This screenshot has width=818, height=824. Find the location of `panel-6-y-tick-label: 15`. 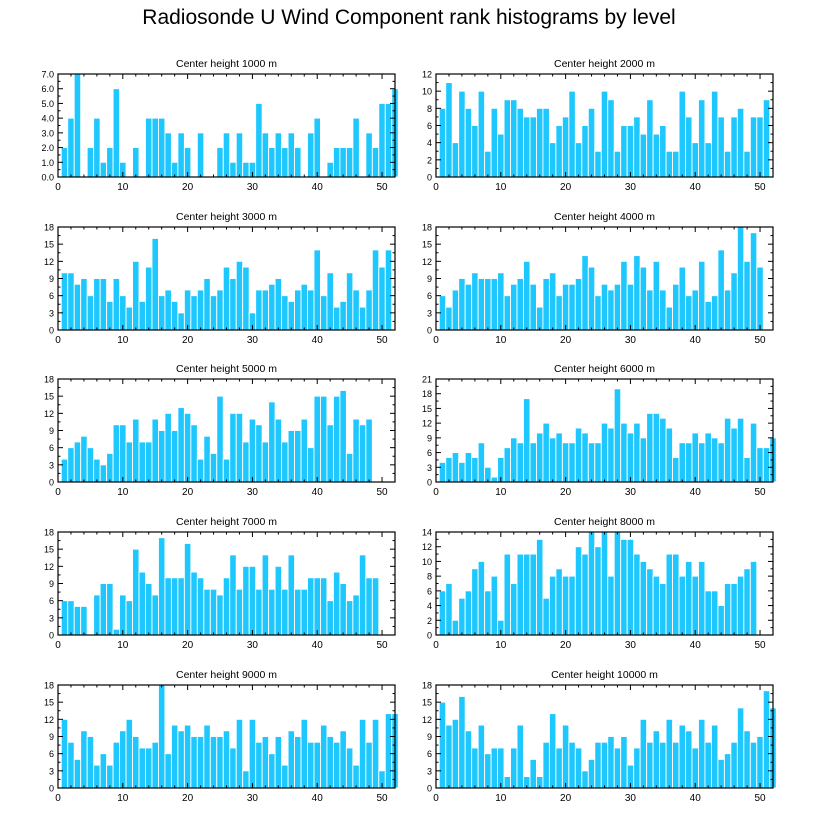

panel-6-y-tick-label: 15 is located at coordinates (427, 409).